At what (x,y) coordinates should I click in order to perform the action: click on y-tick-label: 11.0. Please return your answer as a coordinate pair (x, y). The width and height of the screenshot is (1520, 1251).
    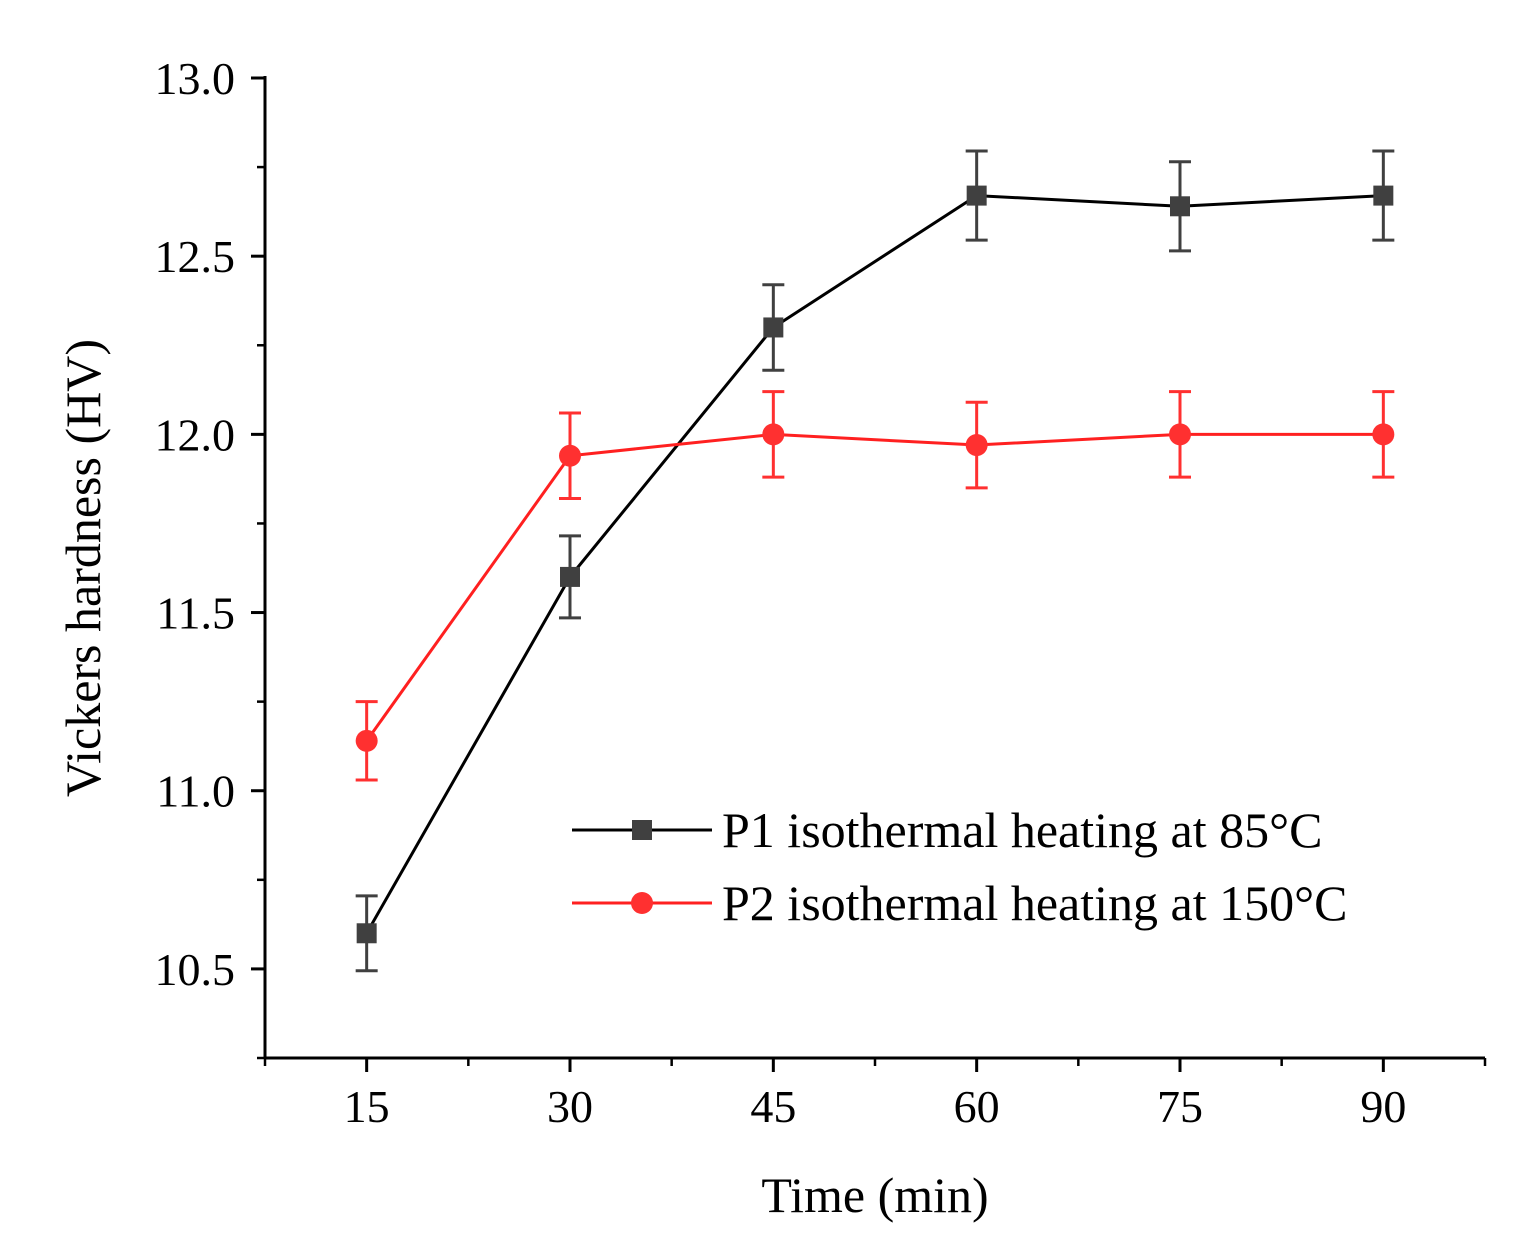
    Looking at the image, I should click on (195, 791).